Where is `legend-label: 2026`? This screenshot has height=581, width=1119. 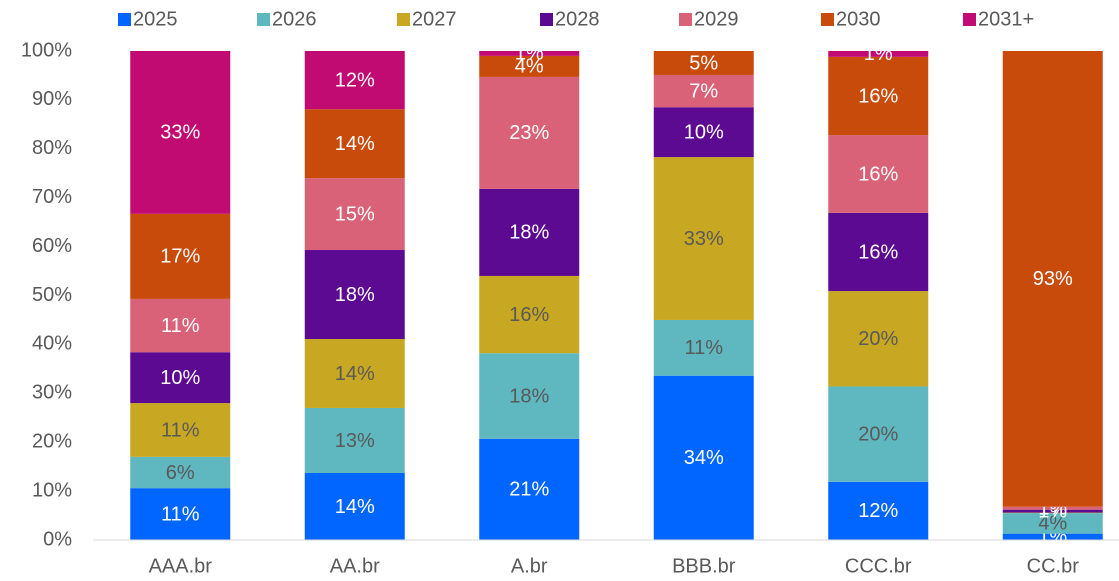 legend-label: 2026 is located at coordinates (294, 19).